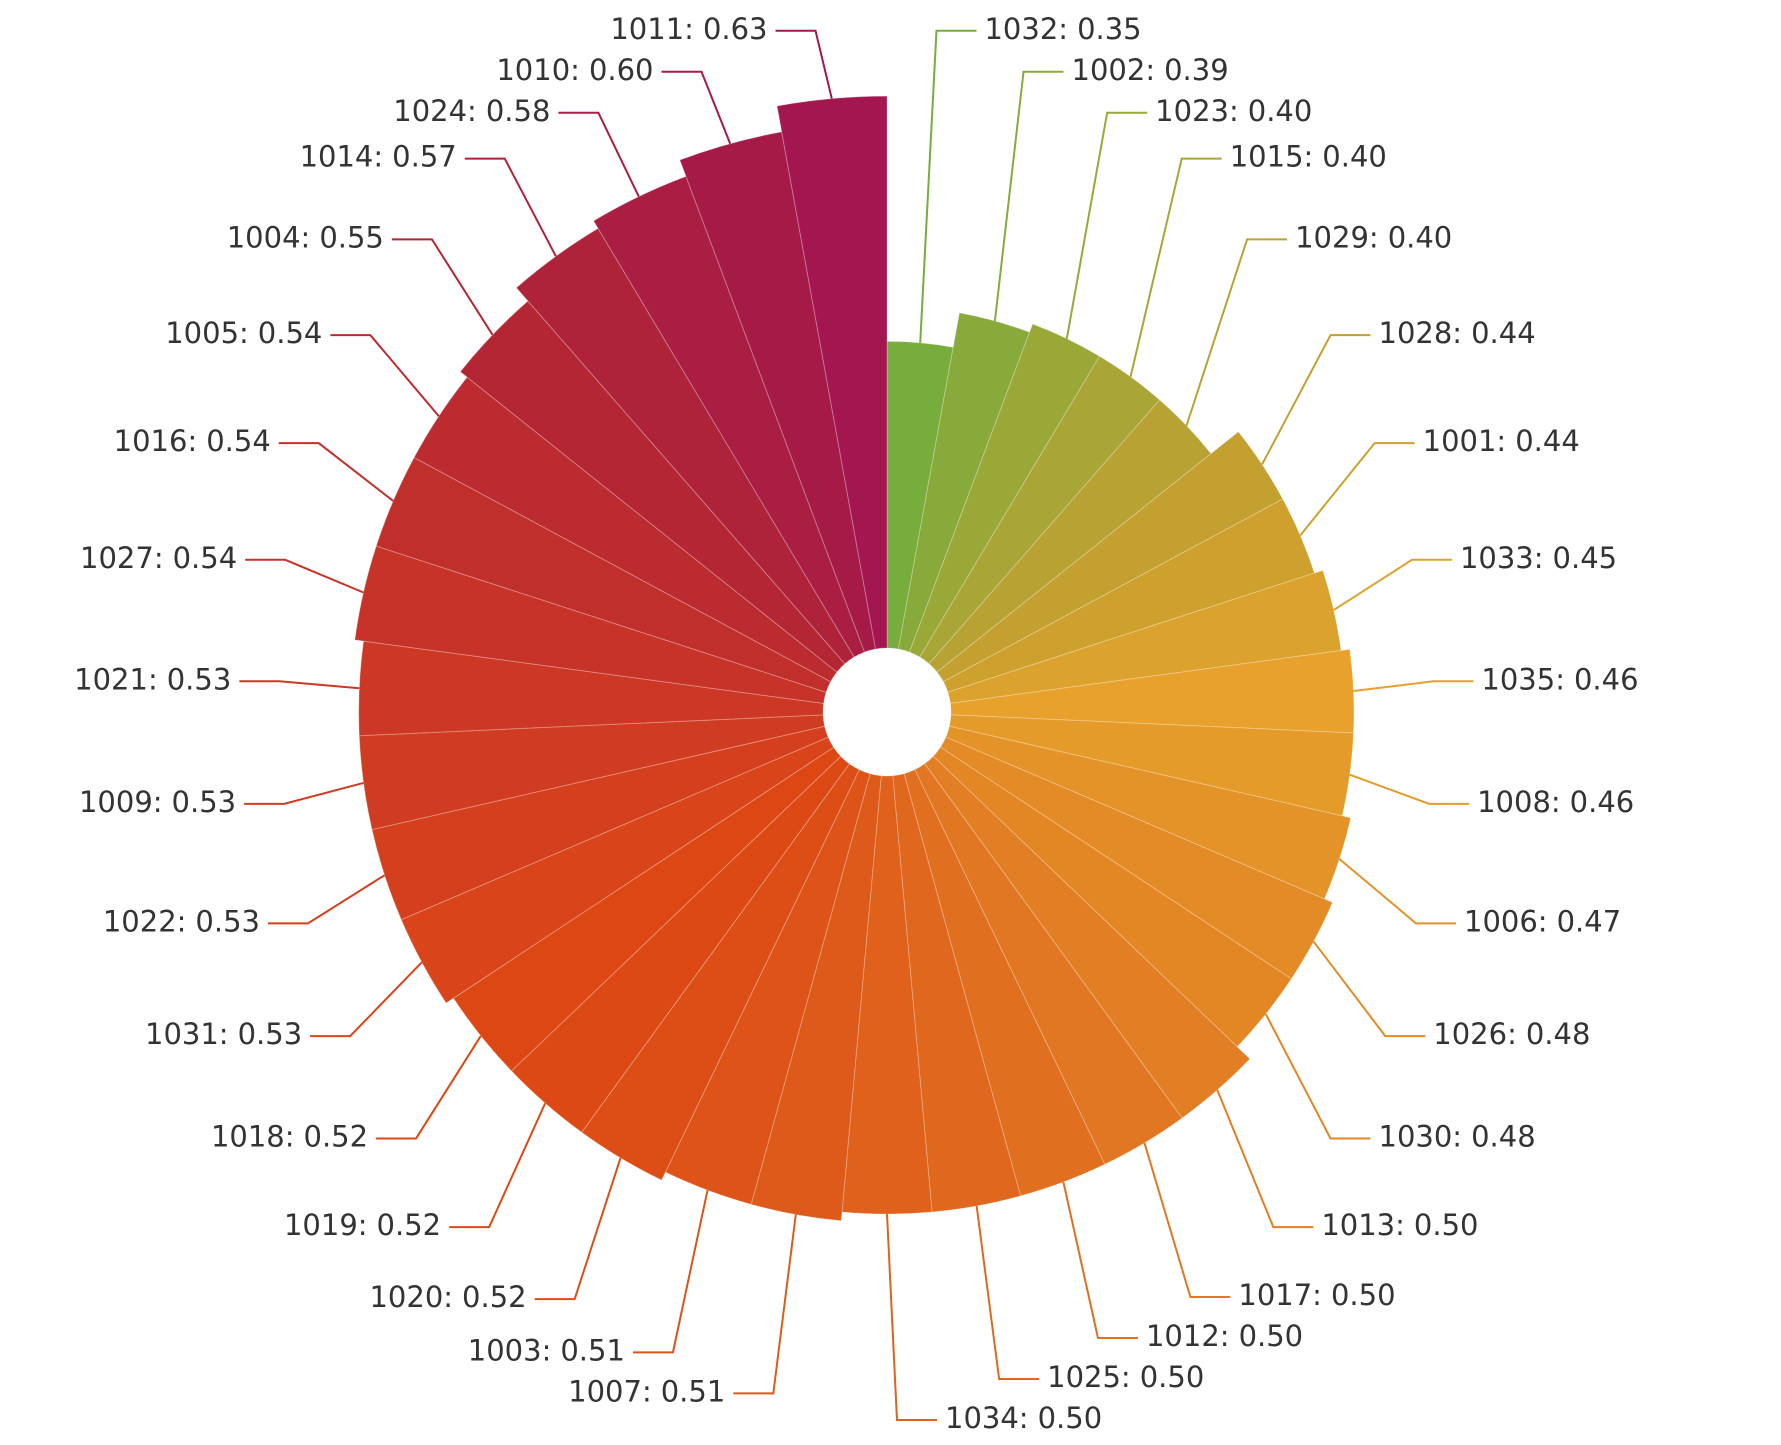 The width and height of the screenshot is (1781, 1445). Describe the element at coordinates (269, 237) in the screenshot. I see `label-category: 1004:` at that location.